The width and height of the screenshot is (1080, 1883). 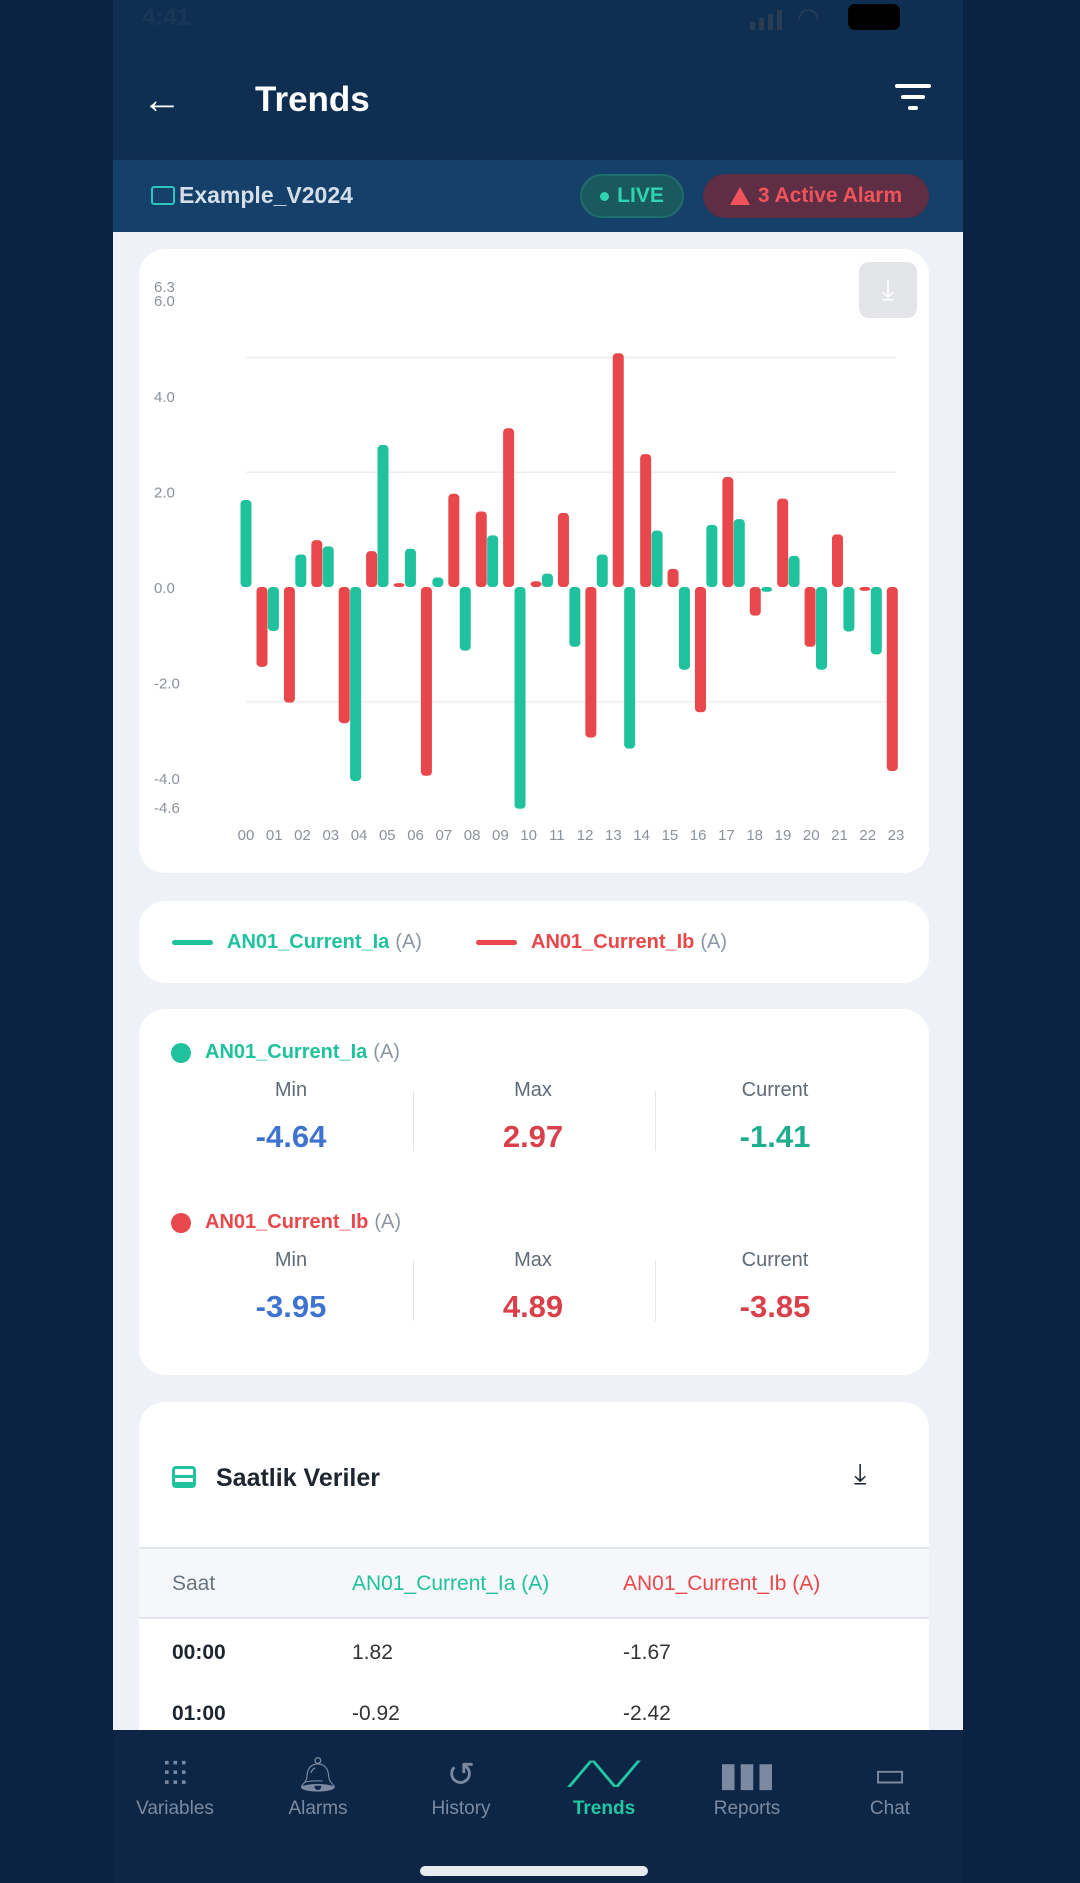 What do you see at coordinates (641, 835) in the screenshot?
I see `x-tick-label: 14` at bounding box center [641, 835].